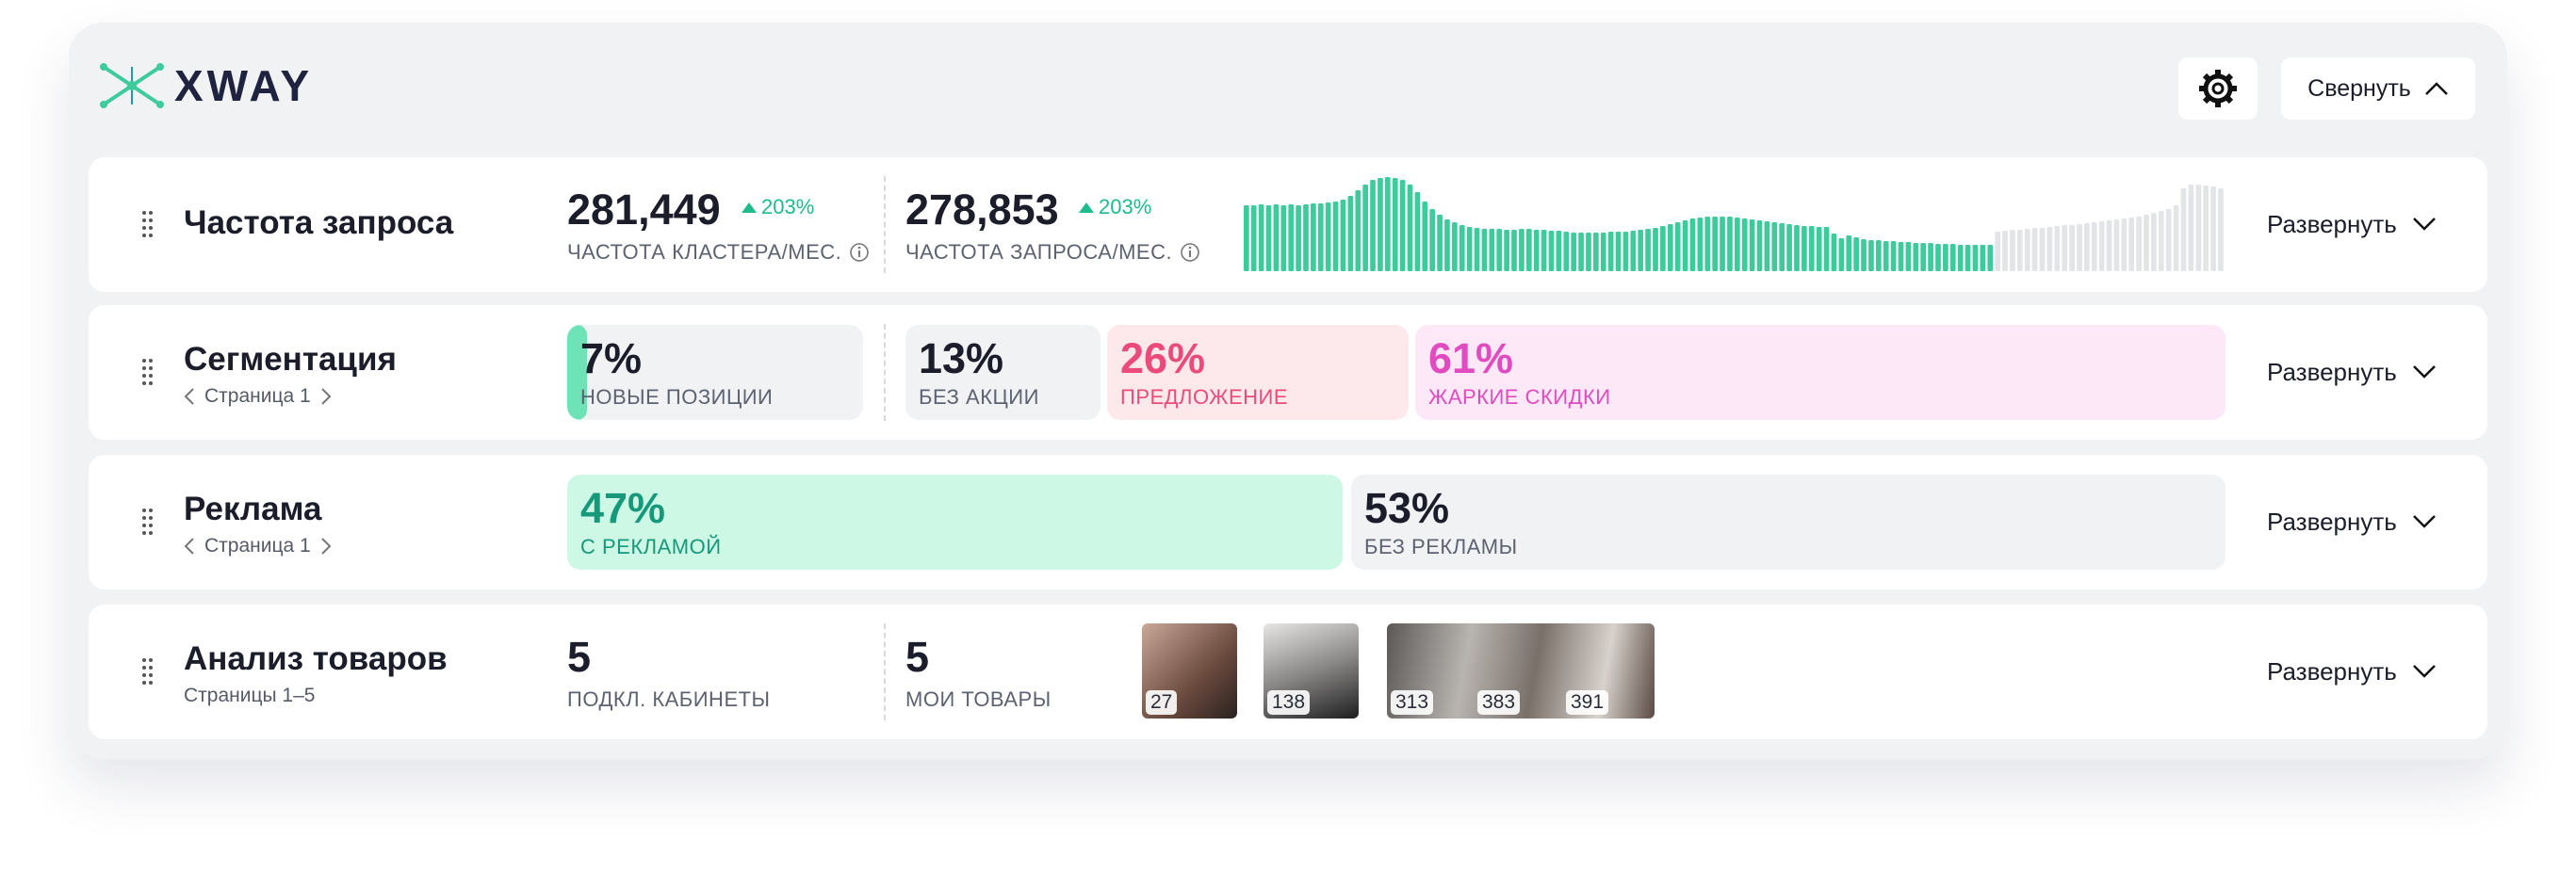 This screenshot has width=2576, height=872. Describe the element at coordinates (244, 85) in the screenshot. I see `logo-text: XWAY` at that location.